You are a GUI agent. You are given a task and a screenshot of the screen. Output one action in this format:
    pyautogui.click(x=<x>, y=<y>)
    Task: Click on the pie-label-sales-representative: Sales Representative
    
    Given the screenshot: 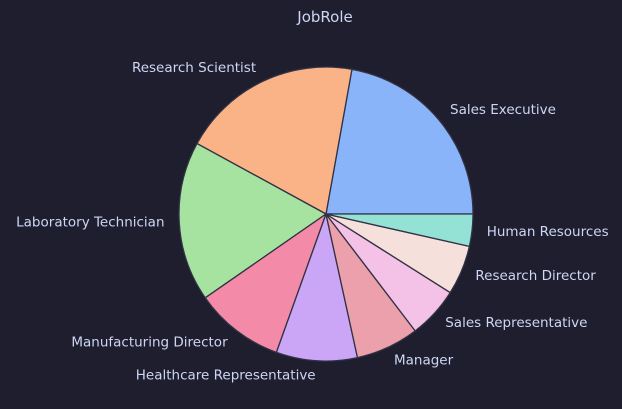 What is the action you would take?
    pyautogui.click(x=516, y=323)
    